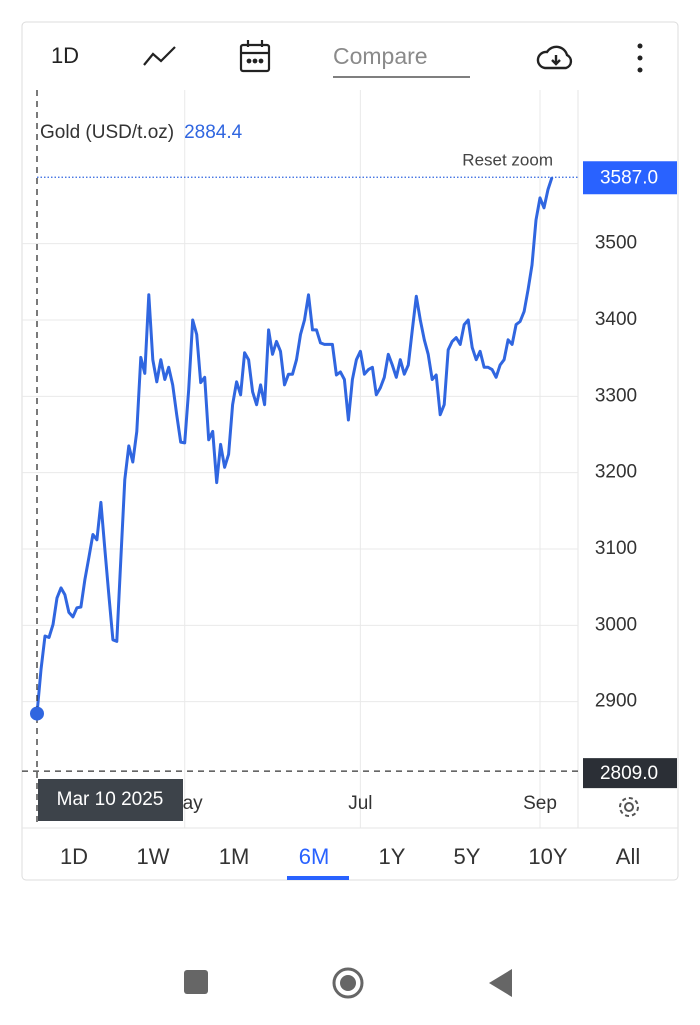 This screenshot has width=700, height=1025. What do you see at coordinates (616, 395) in the screenshot?
I see `y-tick-label: 3300` at bounding box center [616, 395].